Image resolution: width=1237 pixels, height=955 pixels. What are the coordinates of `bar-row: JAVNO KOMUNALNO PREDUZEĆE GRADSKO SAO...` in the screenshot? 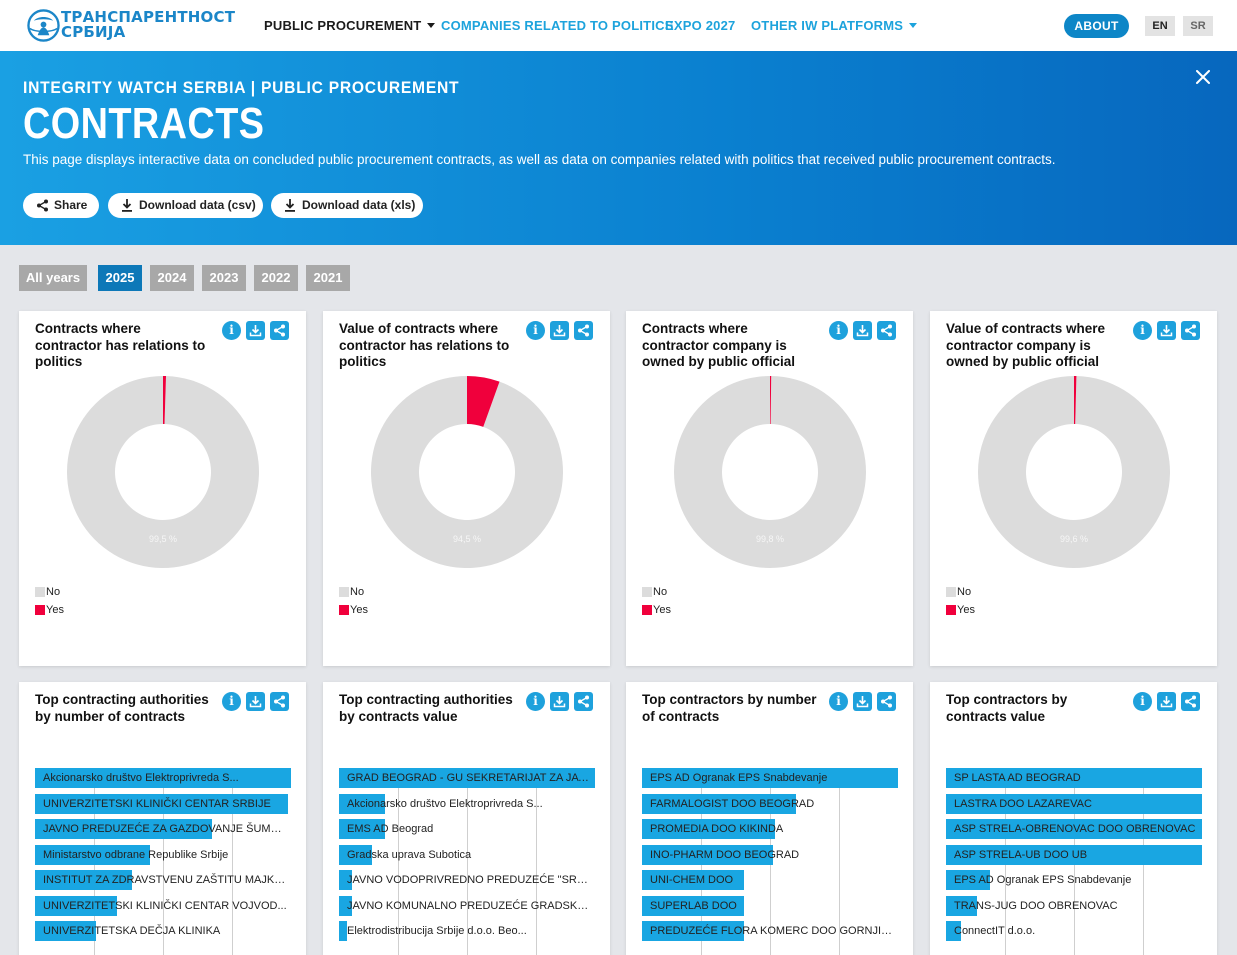 It's located at (467, 905).